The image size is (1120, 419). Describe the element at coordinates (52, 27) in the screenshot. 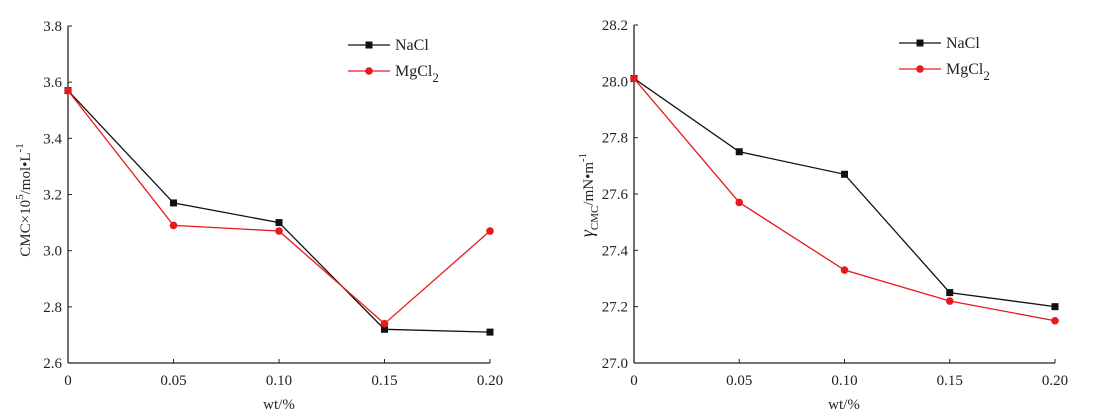

I see `y-tick-label: 3.8` at that location.